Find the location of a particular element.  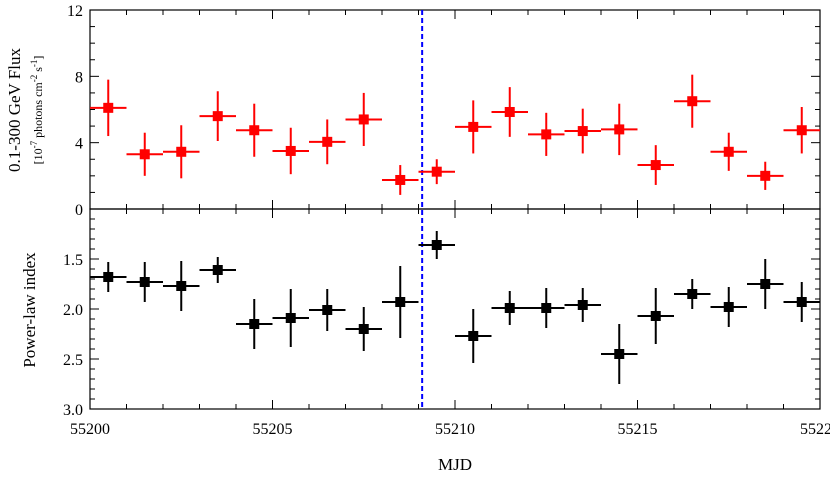

unit-part-1: [10 is located at coordinates (38, 156).